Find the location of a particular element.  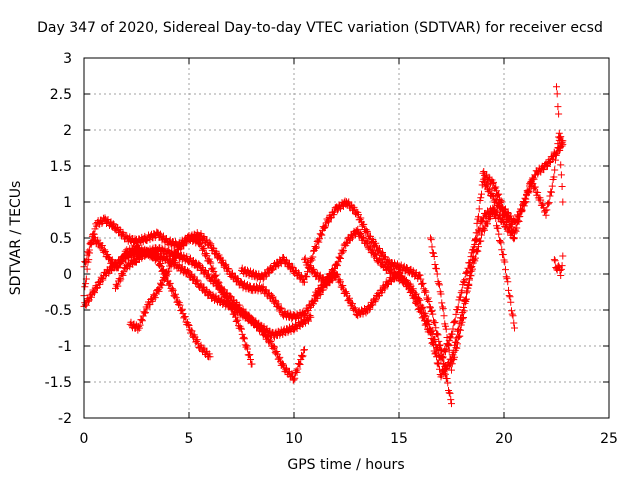

x-tick-label: 10 is located at coordinates (294, 439).